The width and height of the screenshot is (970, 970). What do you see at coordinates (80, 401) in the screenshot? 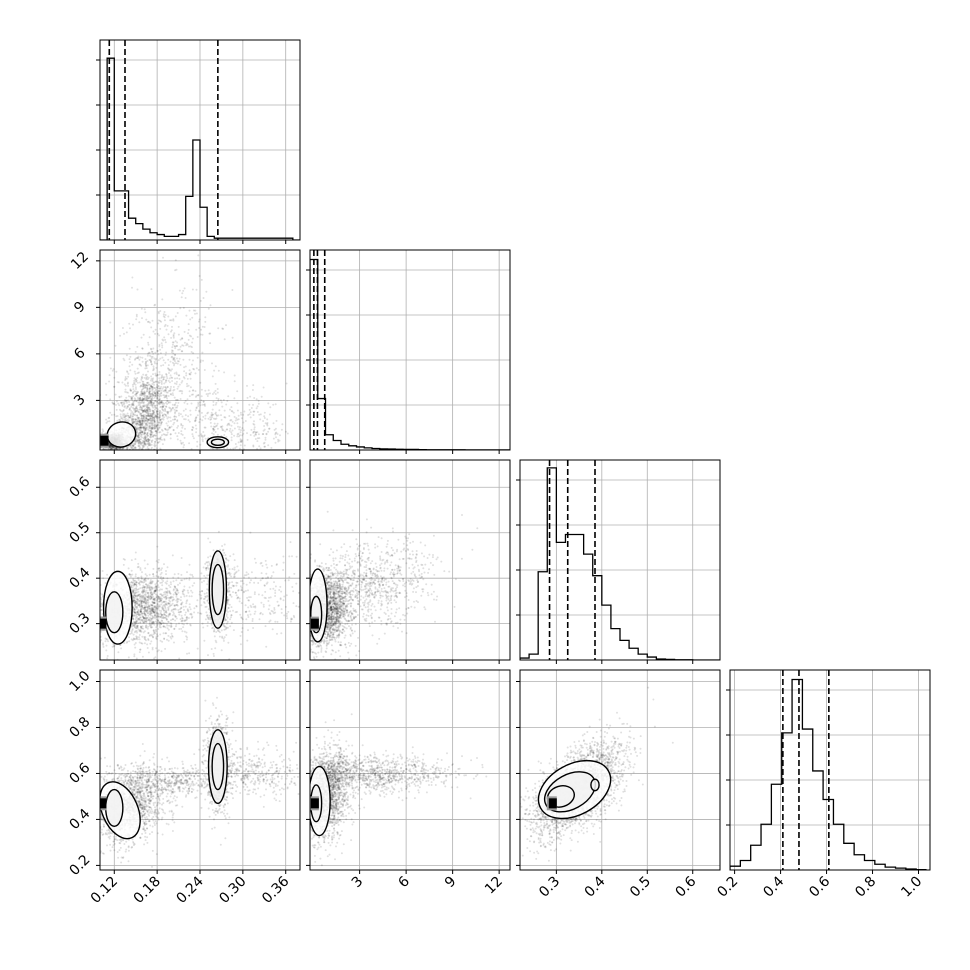
I see `y-tick-label: 3` at bounding box center [80, 401].